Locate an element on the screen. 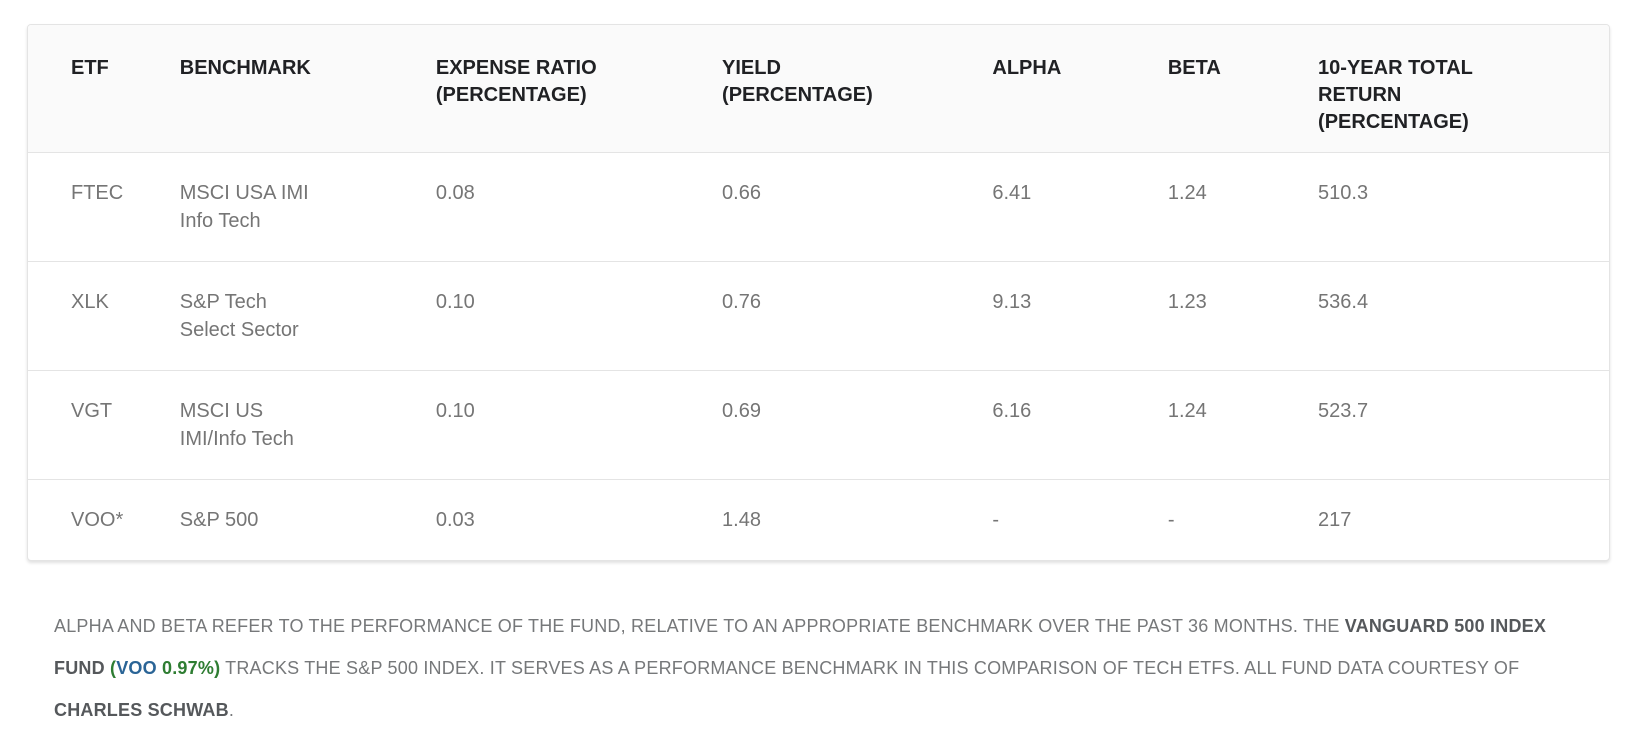 Image resolution: width=1636 pixels, height=750 pixels. column-header-yield: YIELD (PERCENTAGE) is located at coordinates (797, 81).